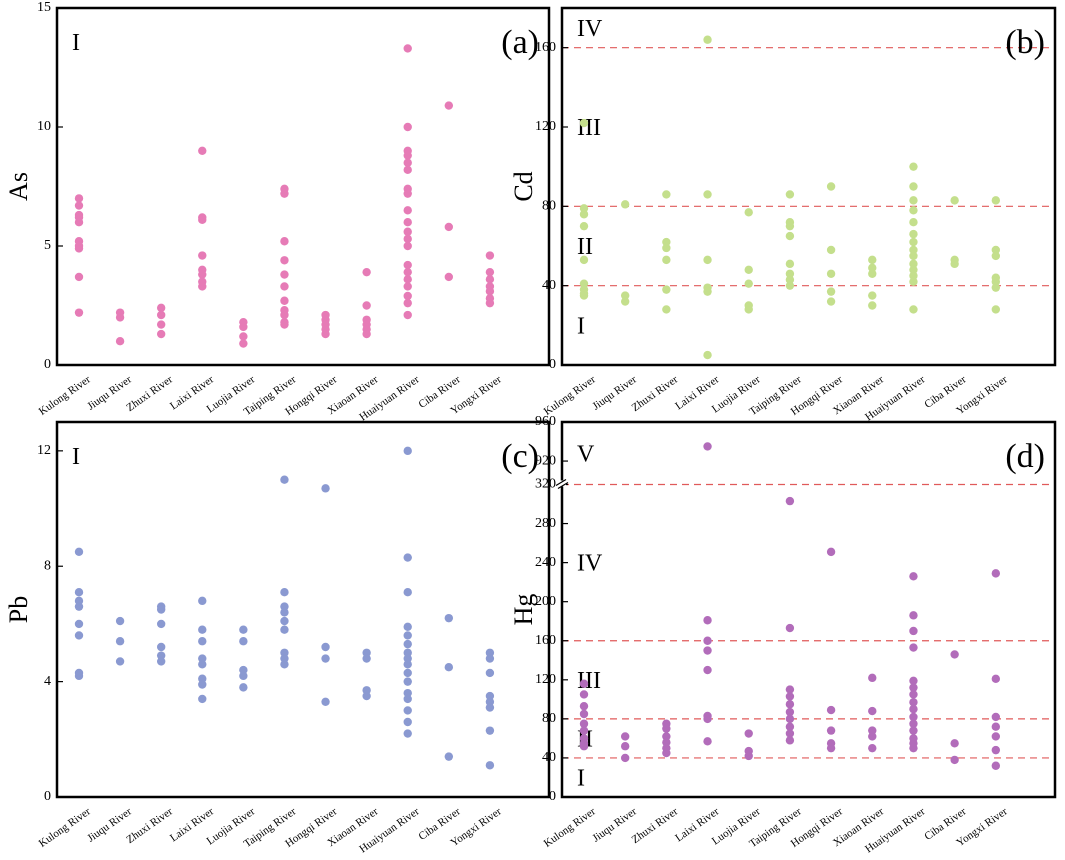  I want to click on y-tick-label: 160, so click(545, 640).